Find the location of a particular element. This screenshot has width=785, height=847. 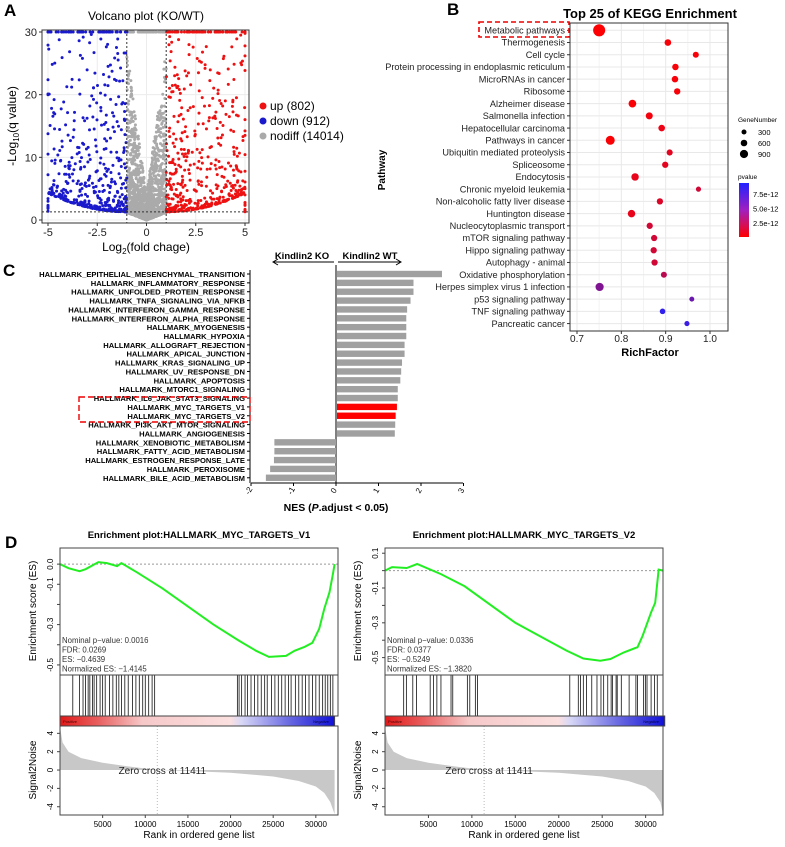

x-tick-label: 1.0 is located at coordinates (710, 339).